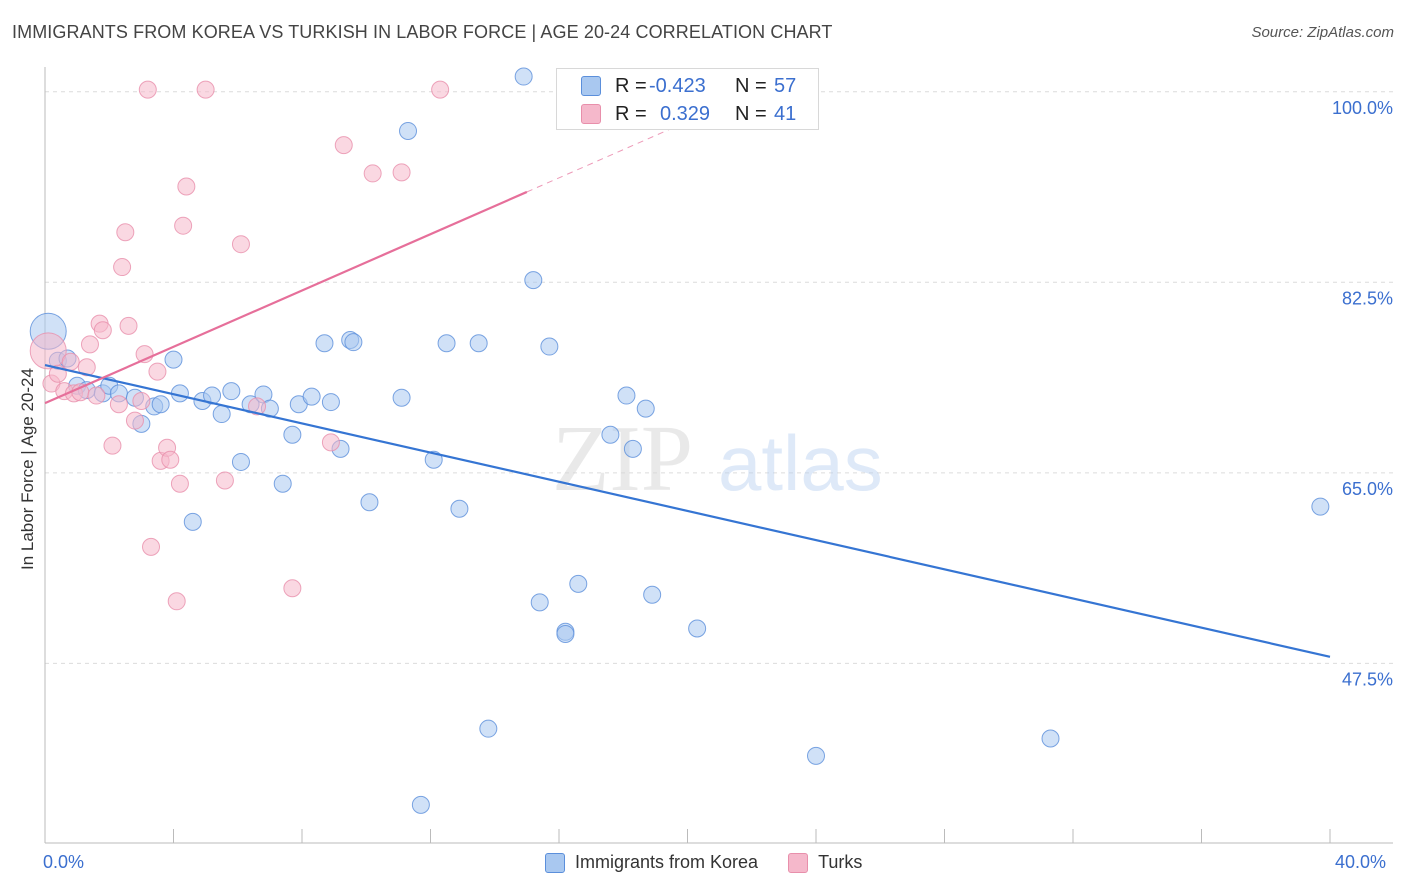 The image size is (1406, 892). I want to click on legend: Immigrants from Korea Turks, so click(703, 862).